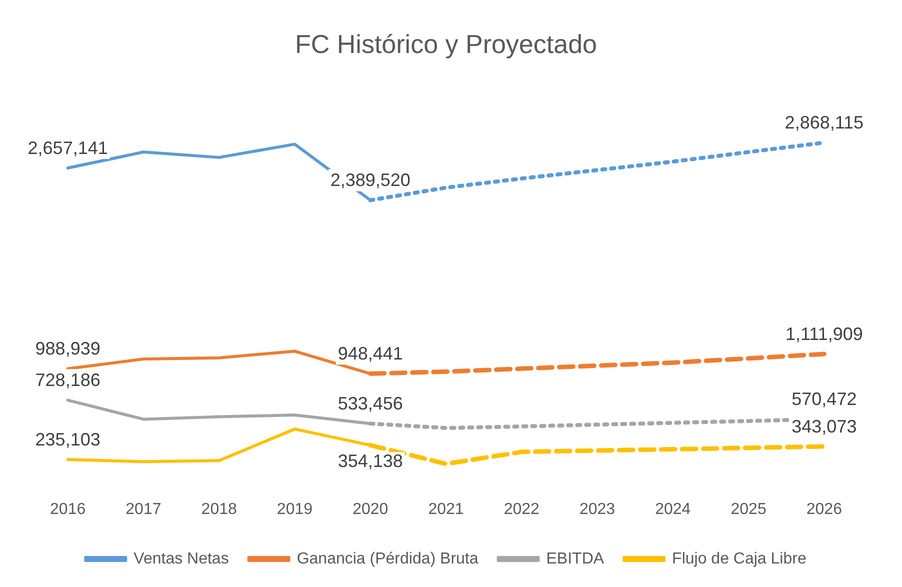 The width and height of the screenshot is (902, 587). I want to click on legend-label: Ganancia (Pérdida) Bruta, so click(387, 559).